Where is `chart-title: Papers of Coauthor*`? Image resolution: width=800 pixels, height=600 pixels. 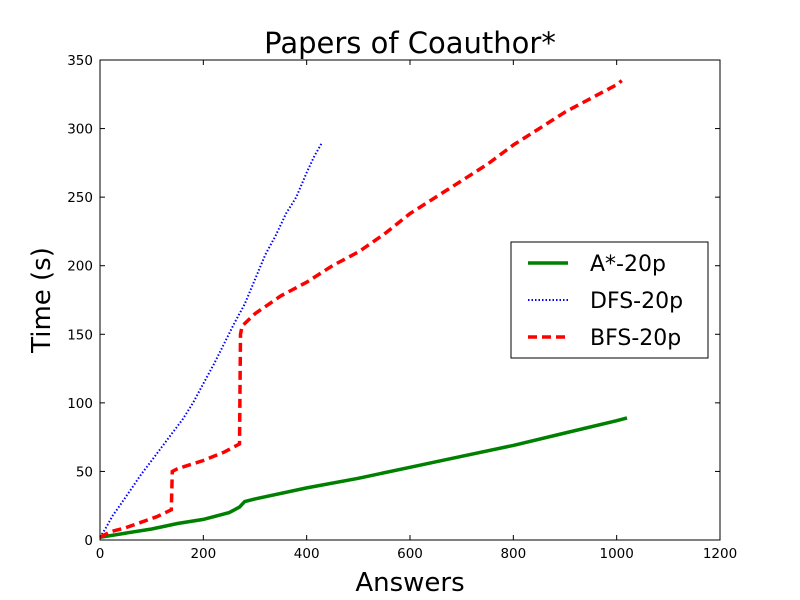
chart-title: Papers of Coauthor* is located at coordinates (410, 43).